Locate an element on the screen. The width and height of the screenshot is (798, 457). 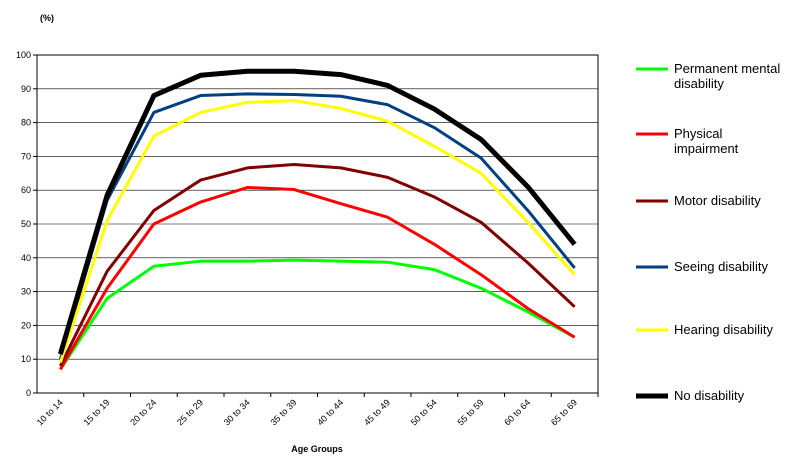
legend-label: No disability is located at coordinates (709, 395).